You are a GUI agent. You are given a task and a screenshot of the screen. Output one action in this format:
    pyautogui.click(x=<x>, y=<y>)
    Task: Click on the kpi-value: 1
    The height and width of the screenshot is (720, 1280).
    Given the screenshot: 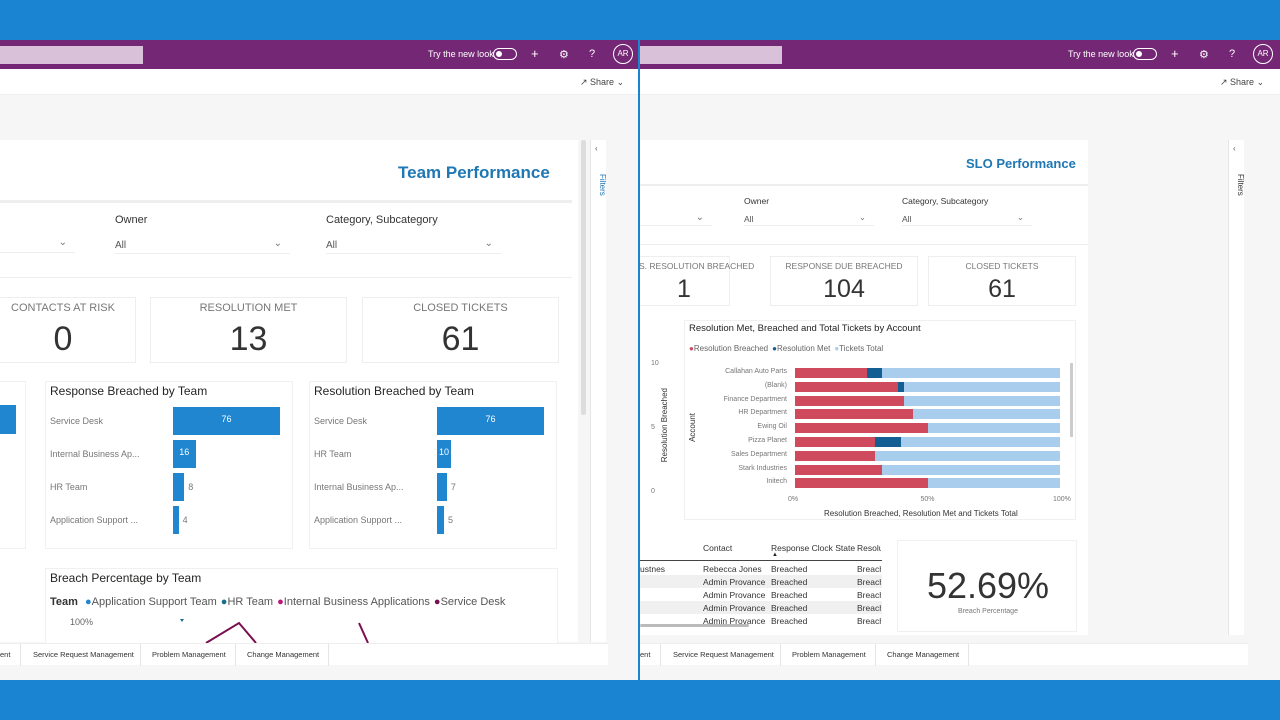 What is the action you would take?
    pyautogui.click(x=684, y=289)
    